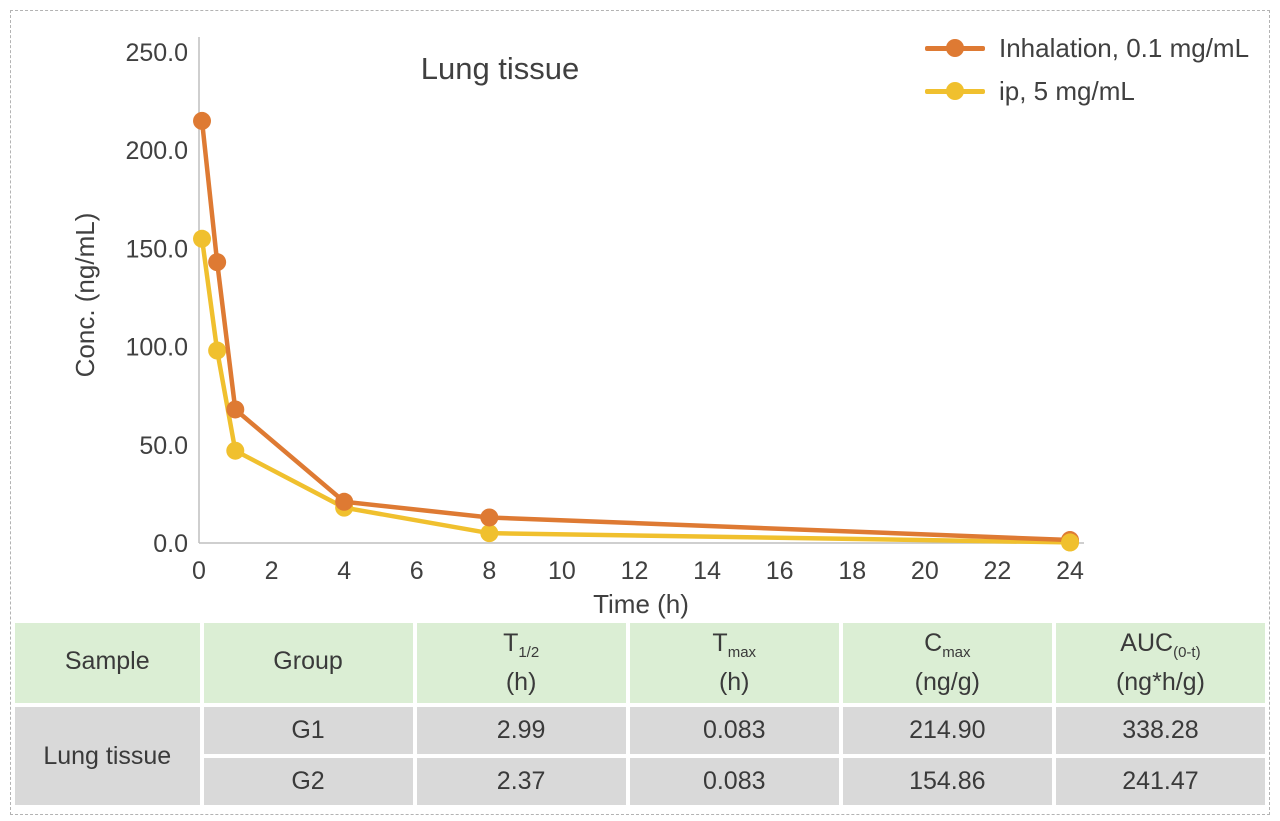  What do you see at coordinates (417, 571) in the screenshot?
I see `x-tick-label: 6` at bounding box center [417, 571].